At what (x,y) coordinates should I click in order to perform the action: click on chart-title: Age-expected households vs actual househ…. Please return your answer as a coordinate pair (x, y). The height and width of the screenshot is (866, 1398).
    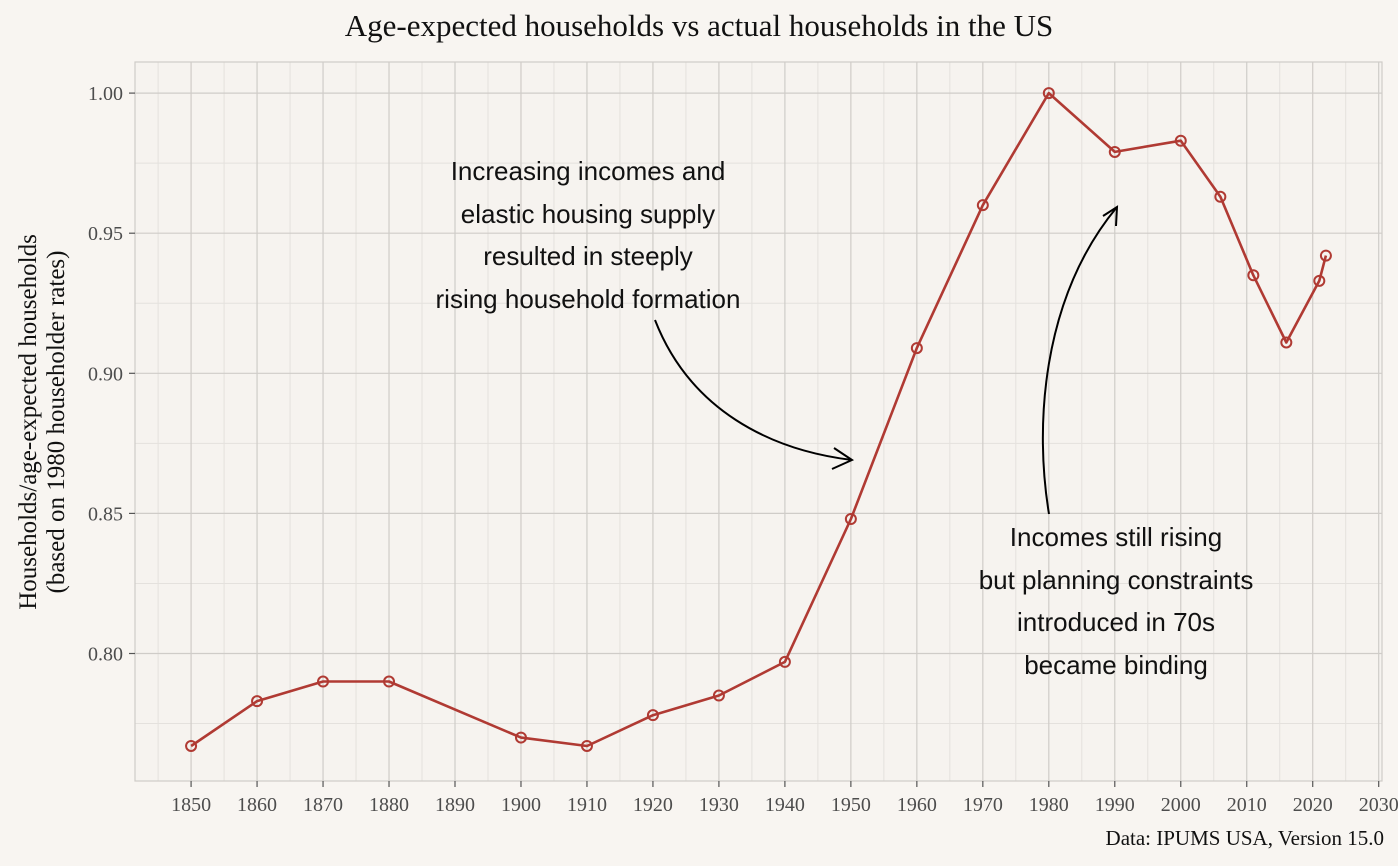
    Looking at the image, I should click on (699, 25).